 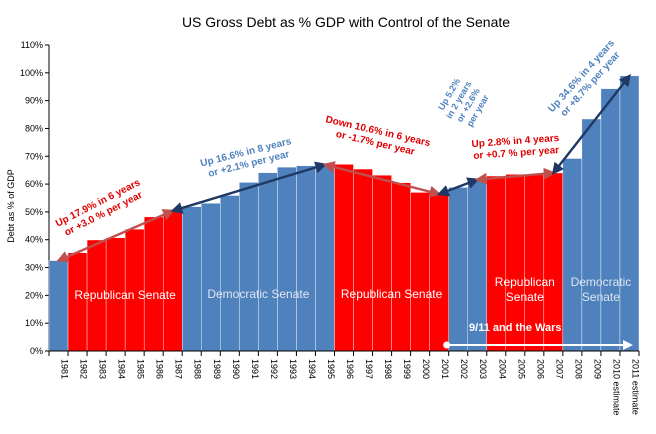 What do you see at coordinates (34, 156) in the screenshot?
I see `y-tick-label: 70%` at bounding box center [34, 156].